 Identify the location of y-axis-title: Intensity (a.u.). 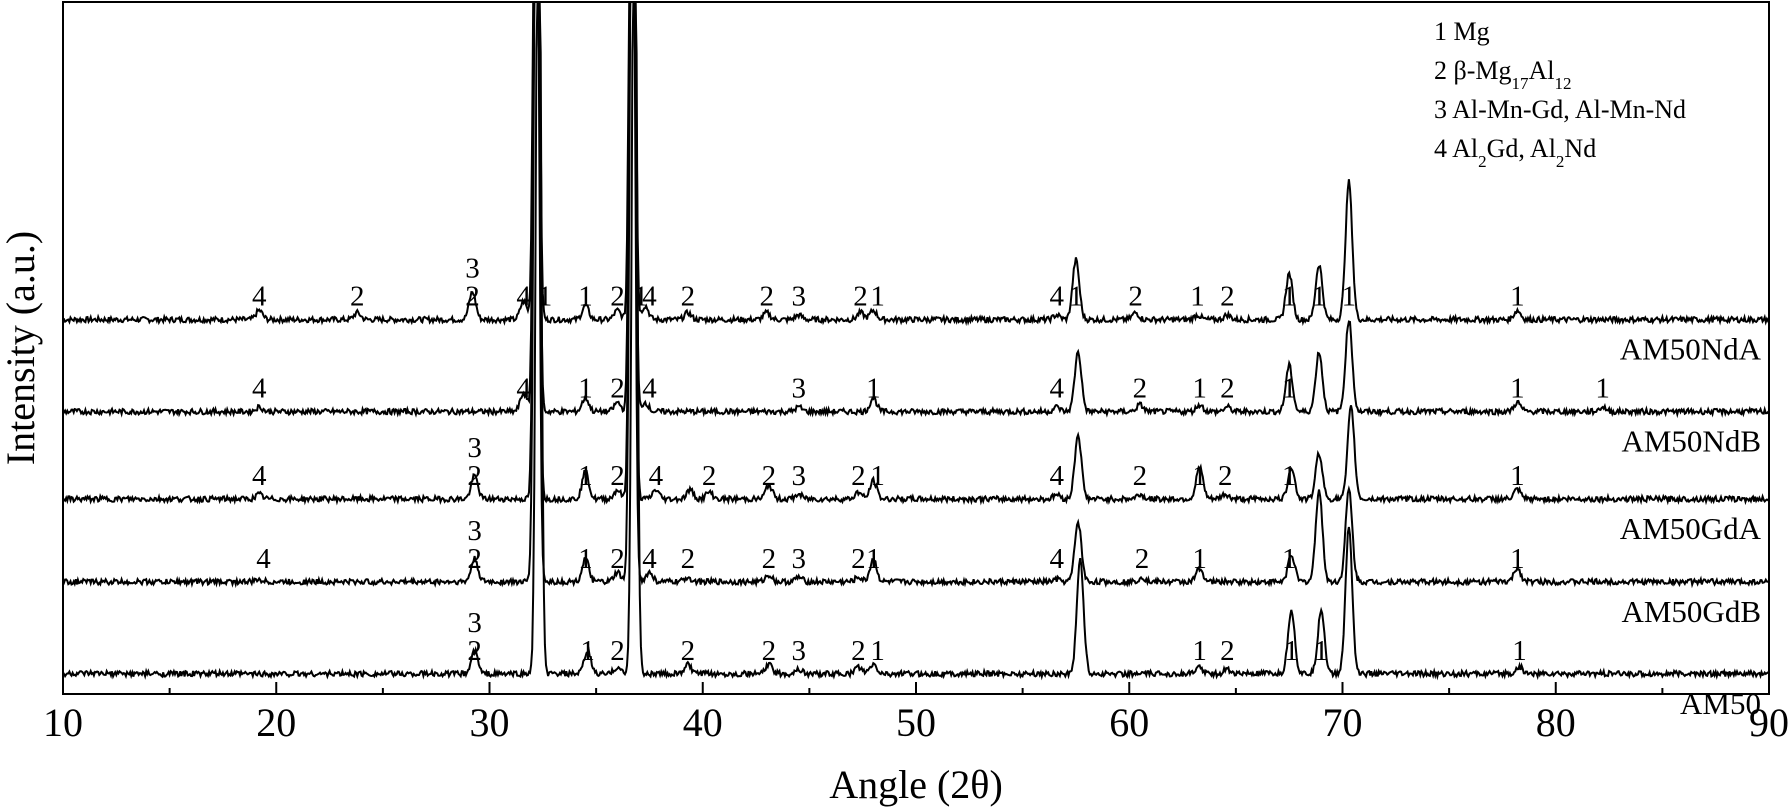
(21, 348).